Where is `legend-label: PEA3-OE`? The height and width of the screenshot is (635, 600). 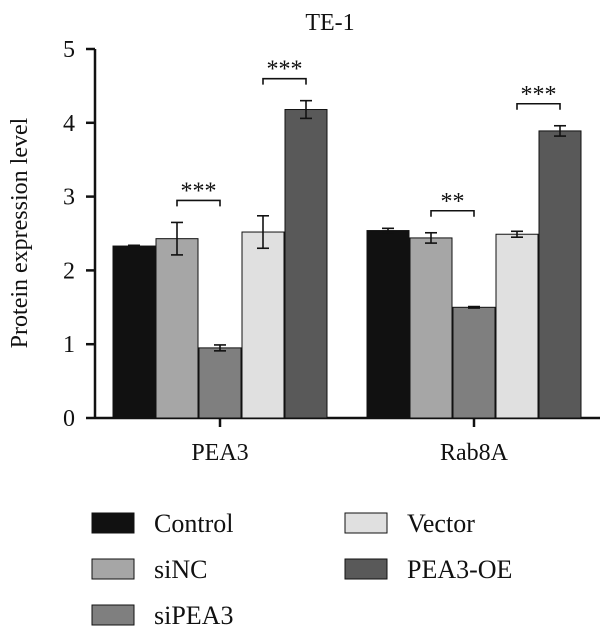
legend-label: PEA3-OE is located at coordinates (459, 569).